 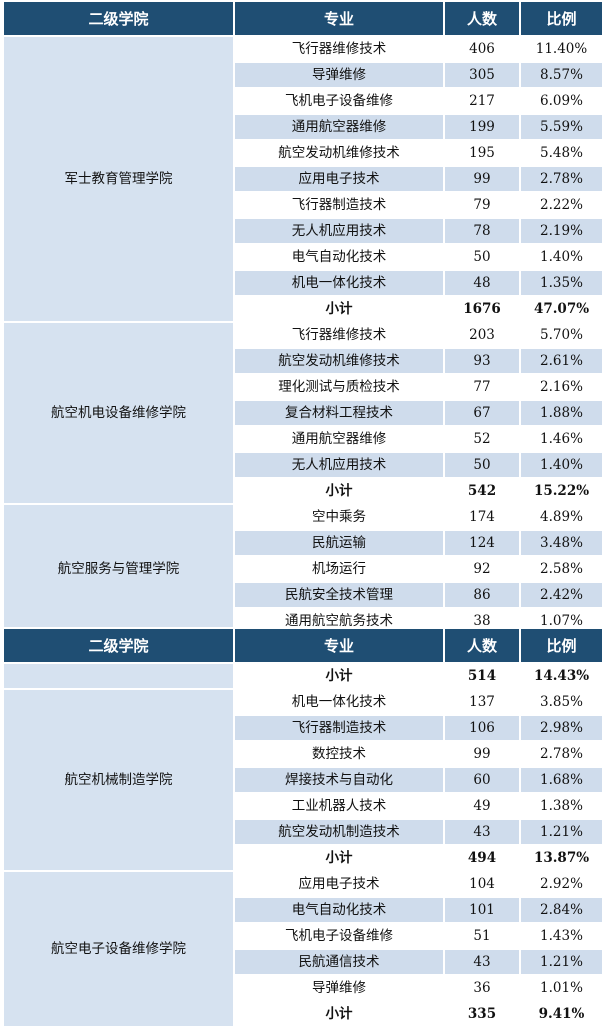 What do you see at coordinates (482, 75) in the screenshot?
I see `count-cell: 305` at bounding box center [482, 75].